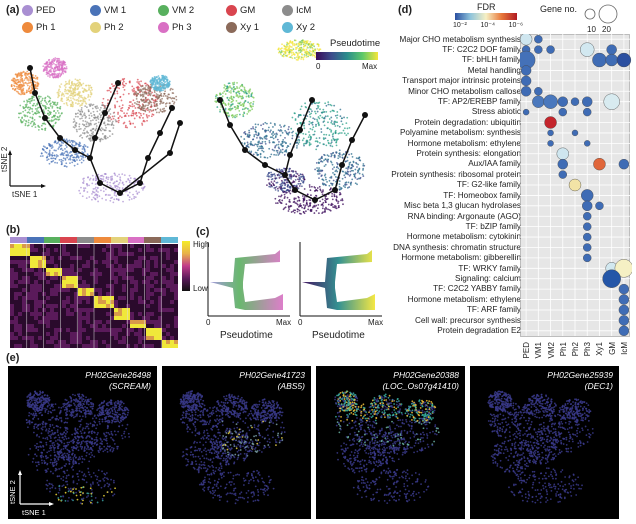 Image resolution: width=636 pixels, height=524 pixels. Describe the element at coordinates (457, 248) in the screenshot. I see `gene-set-label: DNA synthesis: chromatin structure` at that location.